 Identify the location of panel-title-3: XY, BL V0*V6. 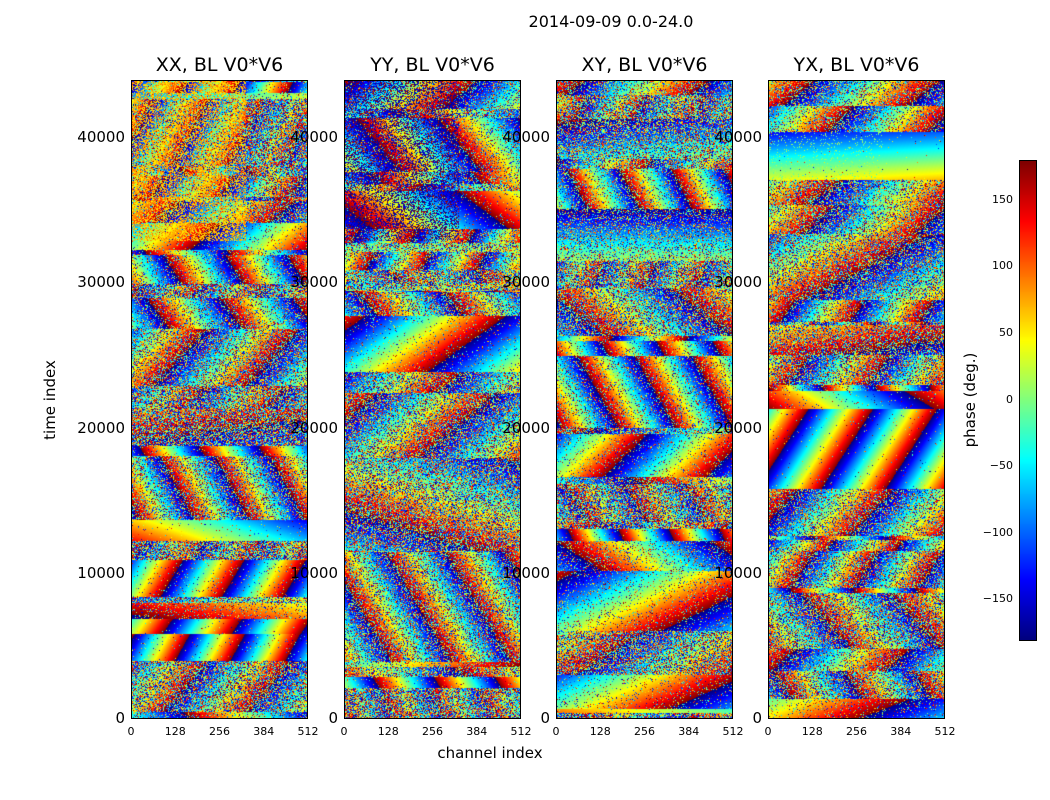
(644, 65).